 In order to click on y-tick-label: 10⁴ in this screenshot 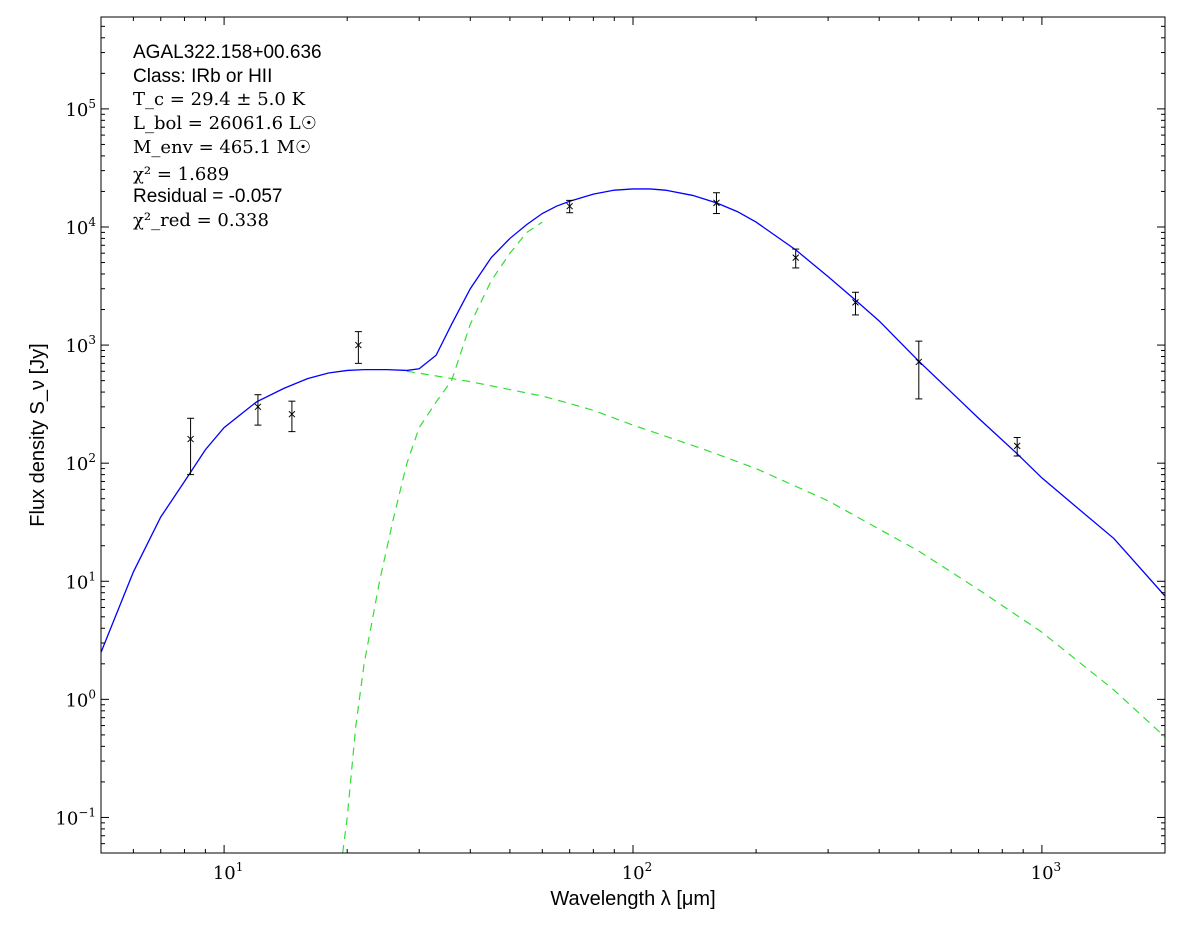, I will do `click(80, 227)`.